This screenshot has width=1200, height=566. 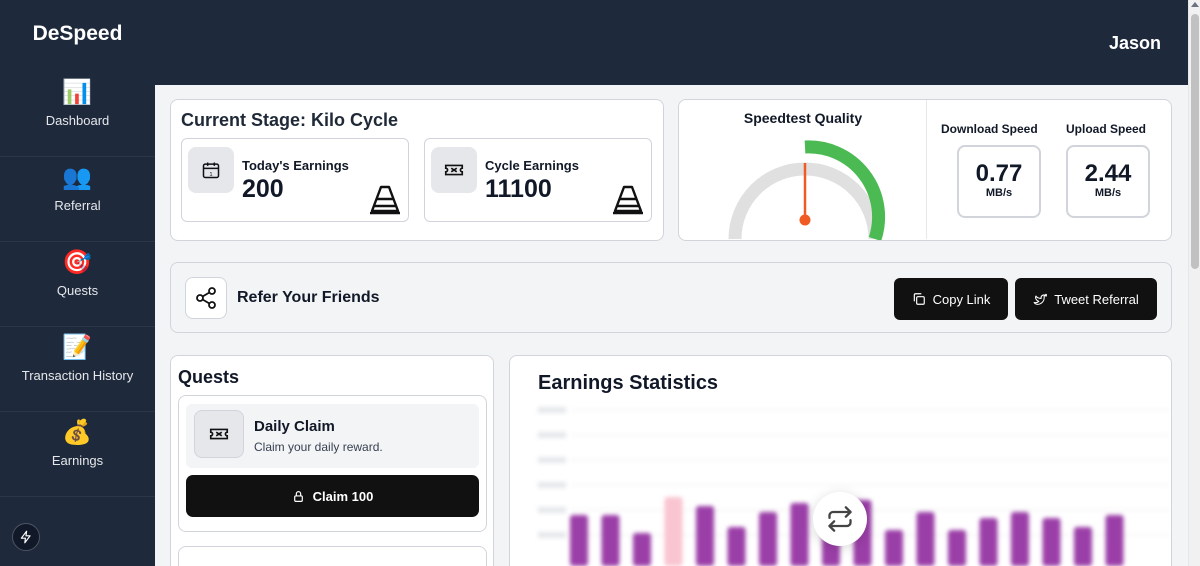 What do you see at coordinates (628, 383) in the screenshot?
I see `earnings-statistics-title: Earnings Statistics` at bounding box center [628, 383].